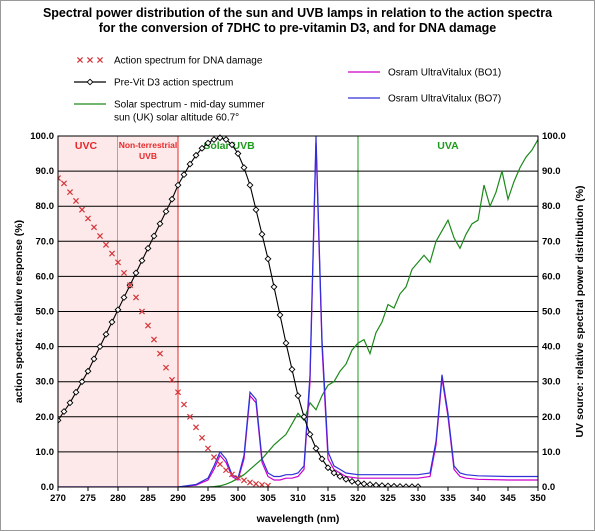 The width and height of the screenshot is (595, 531). Describe the element at coordinates (45, 347) in the screenshot. I see `y-tick-left-4: 40.0` at that location.